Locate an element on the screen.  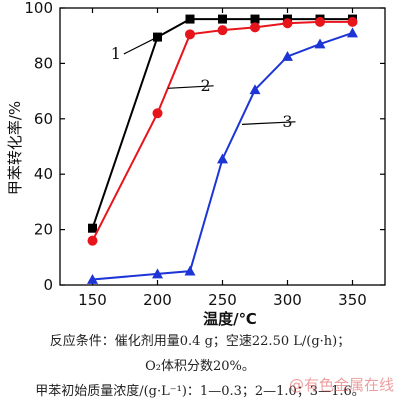
y-axis-label: 甲苯转化率/% is located at coordinates (15, 148).